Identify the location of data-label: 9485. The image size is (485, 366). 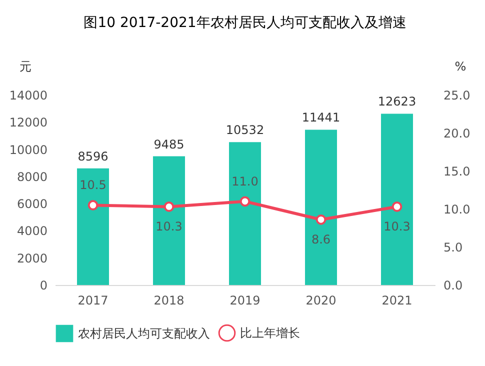
(169, 144).